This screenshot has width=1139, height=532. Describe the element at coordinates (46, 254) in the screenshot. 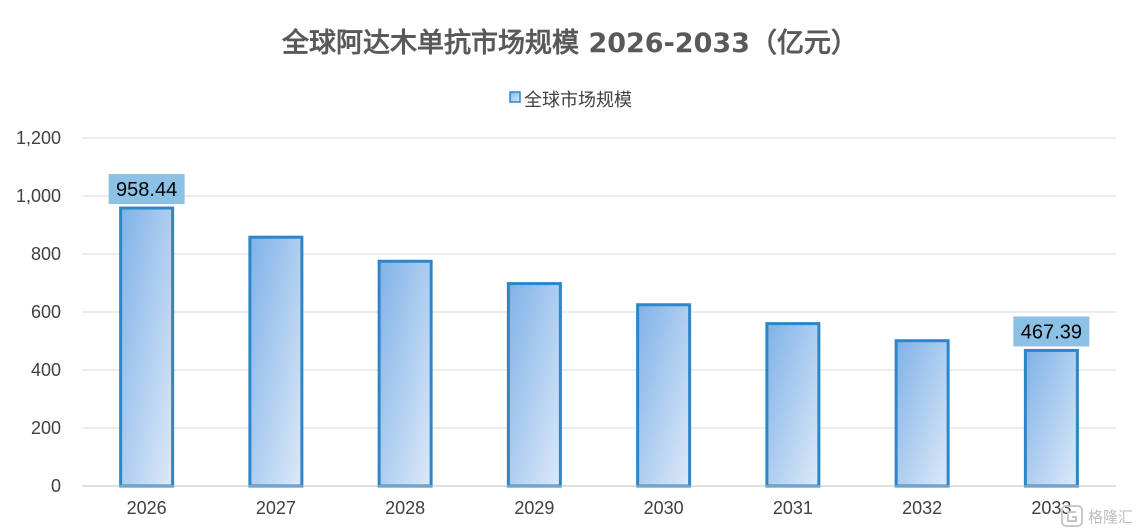

I see `y-tick-label: 800` at that location.